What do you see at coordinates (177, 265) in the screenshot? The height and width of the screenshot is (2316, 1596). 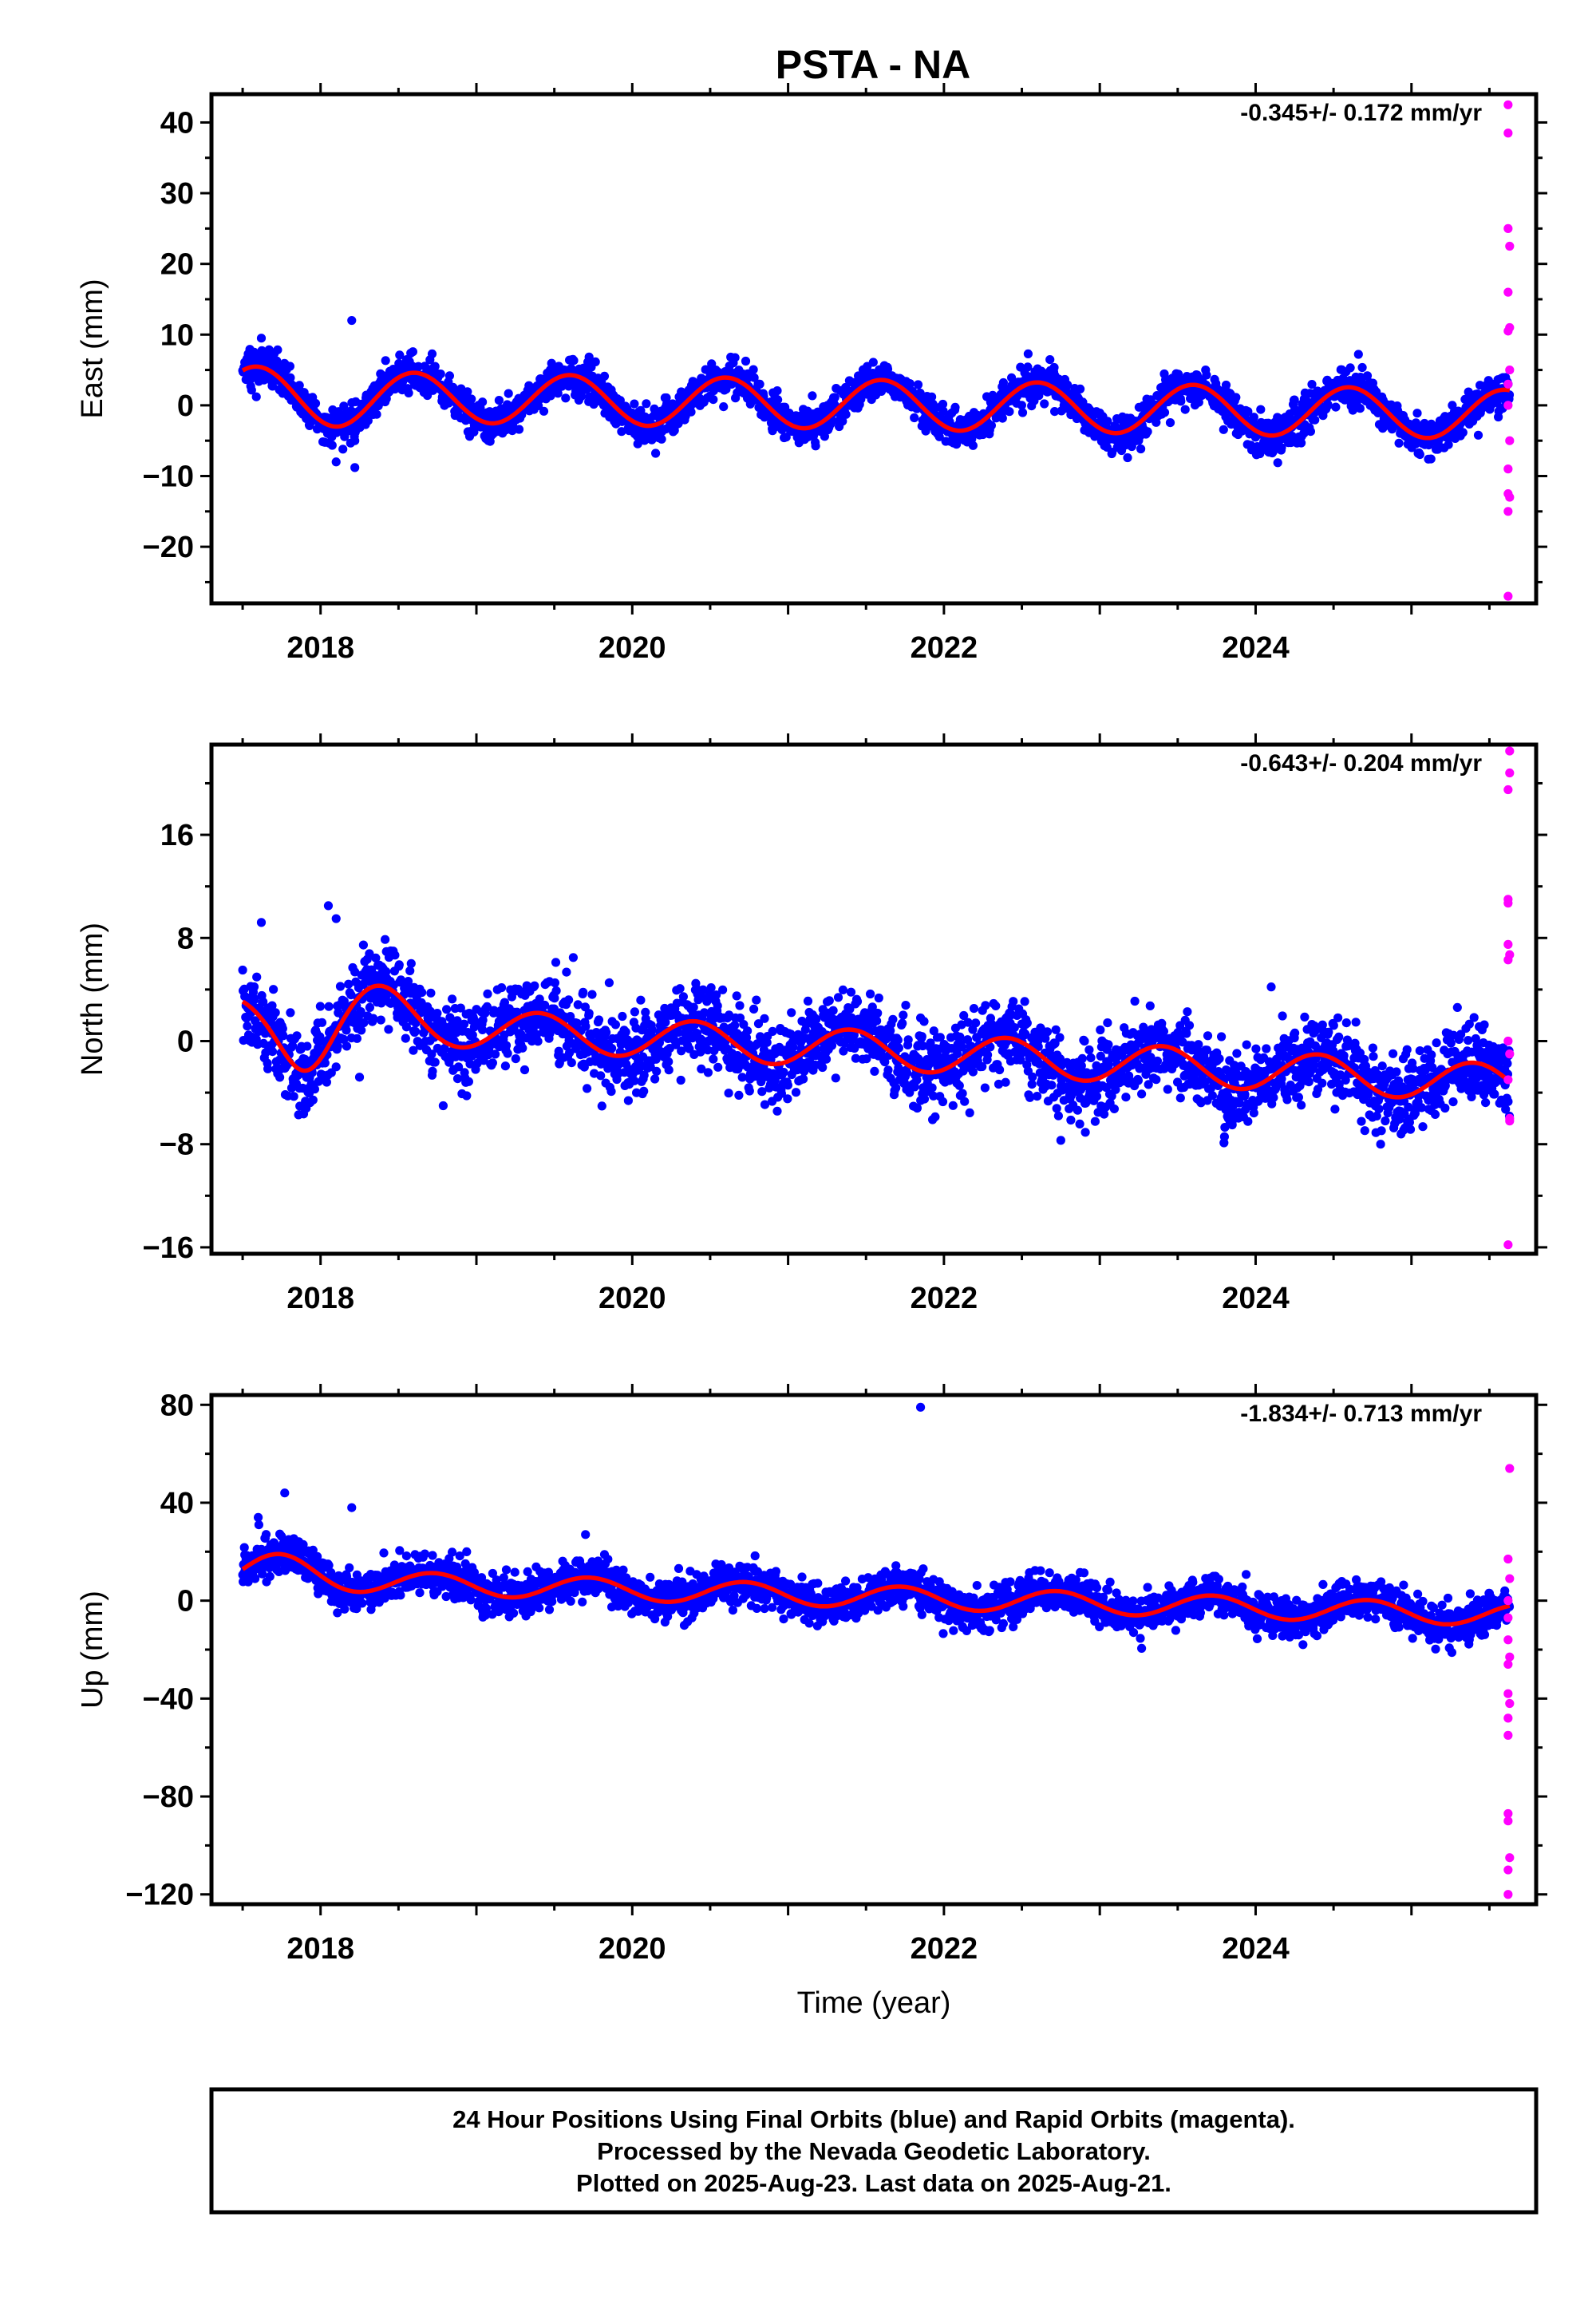 I see `y-tick-label: 20` at bounding box center [177, 265].